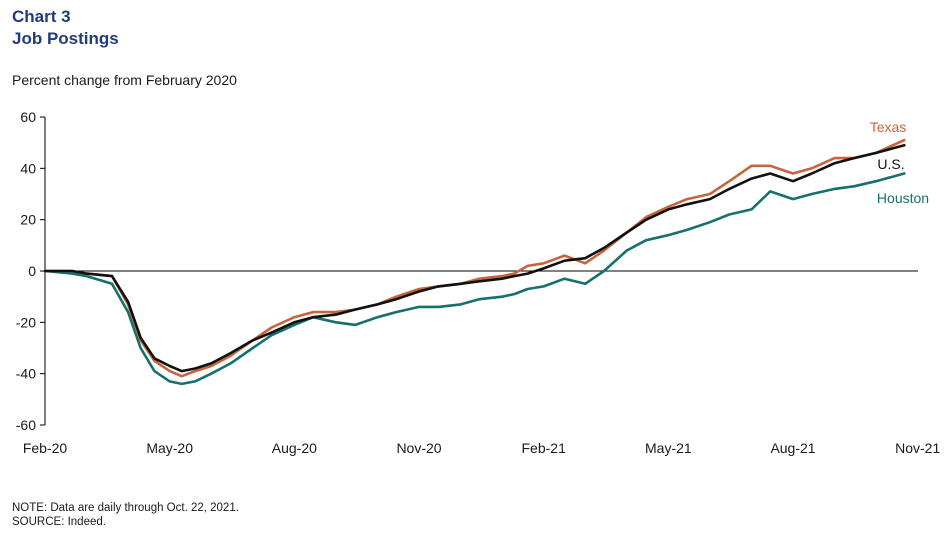 This screenshot has width=949, height=541. What do you see at coordinates (903, 198) in the screenshot?
I see `series-label-houston: Houston` at bounding box center [903, 198].